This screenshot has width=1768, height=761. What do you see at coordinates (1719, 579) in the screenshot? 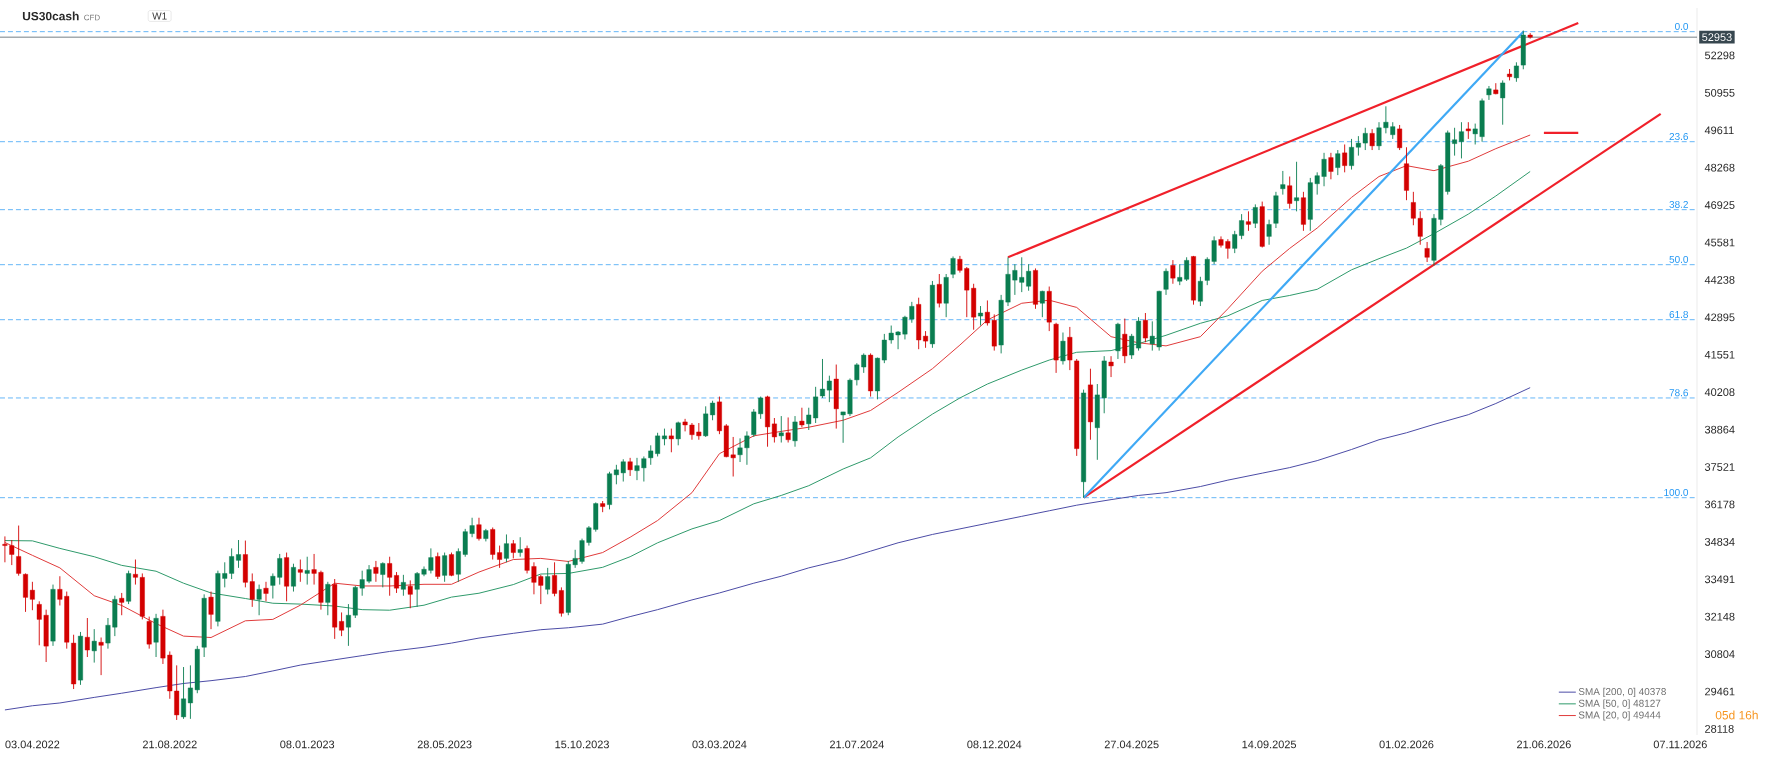
I see `y-tick-label: 33491` at bounding box center [1719, 579].